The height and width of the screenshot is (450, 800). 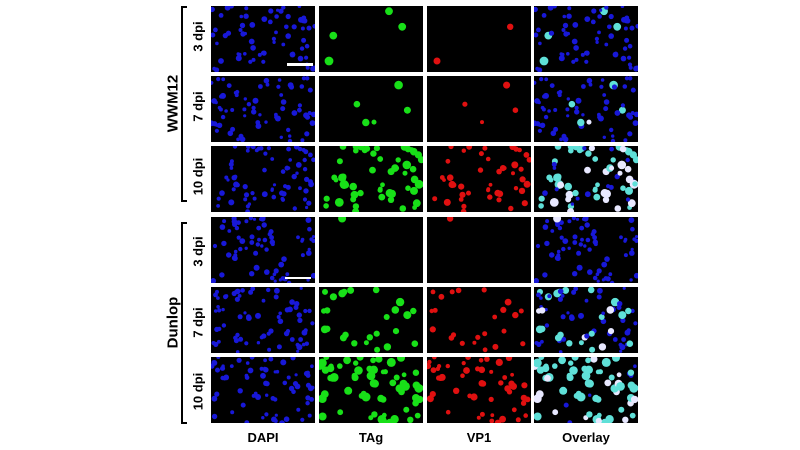 I want to click on micrograph-panel-vp1-row5, so click(x=479, y=320).